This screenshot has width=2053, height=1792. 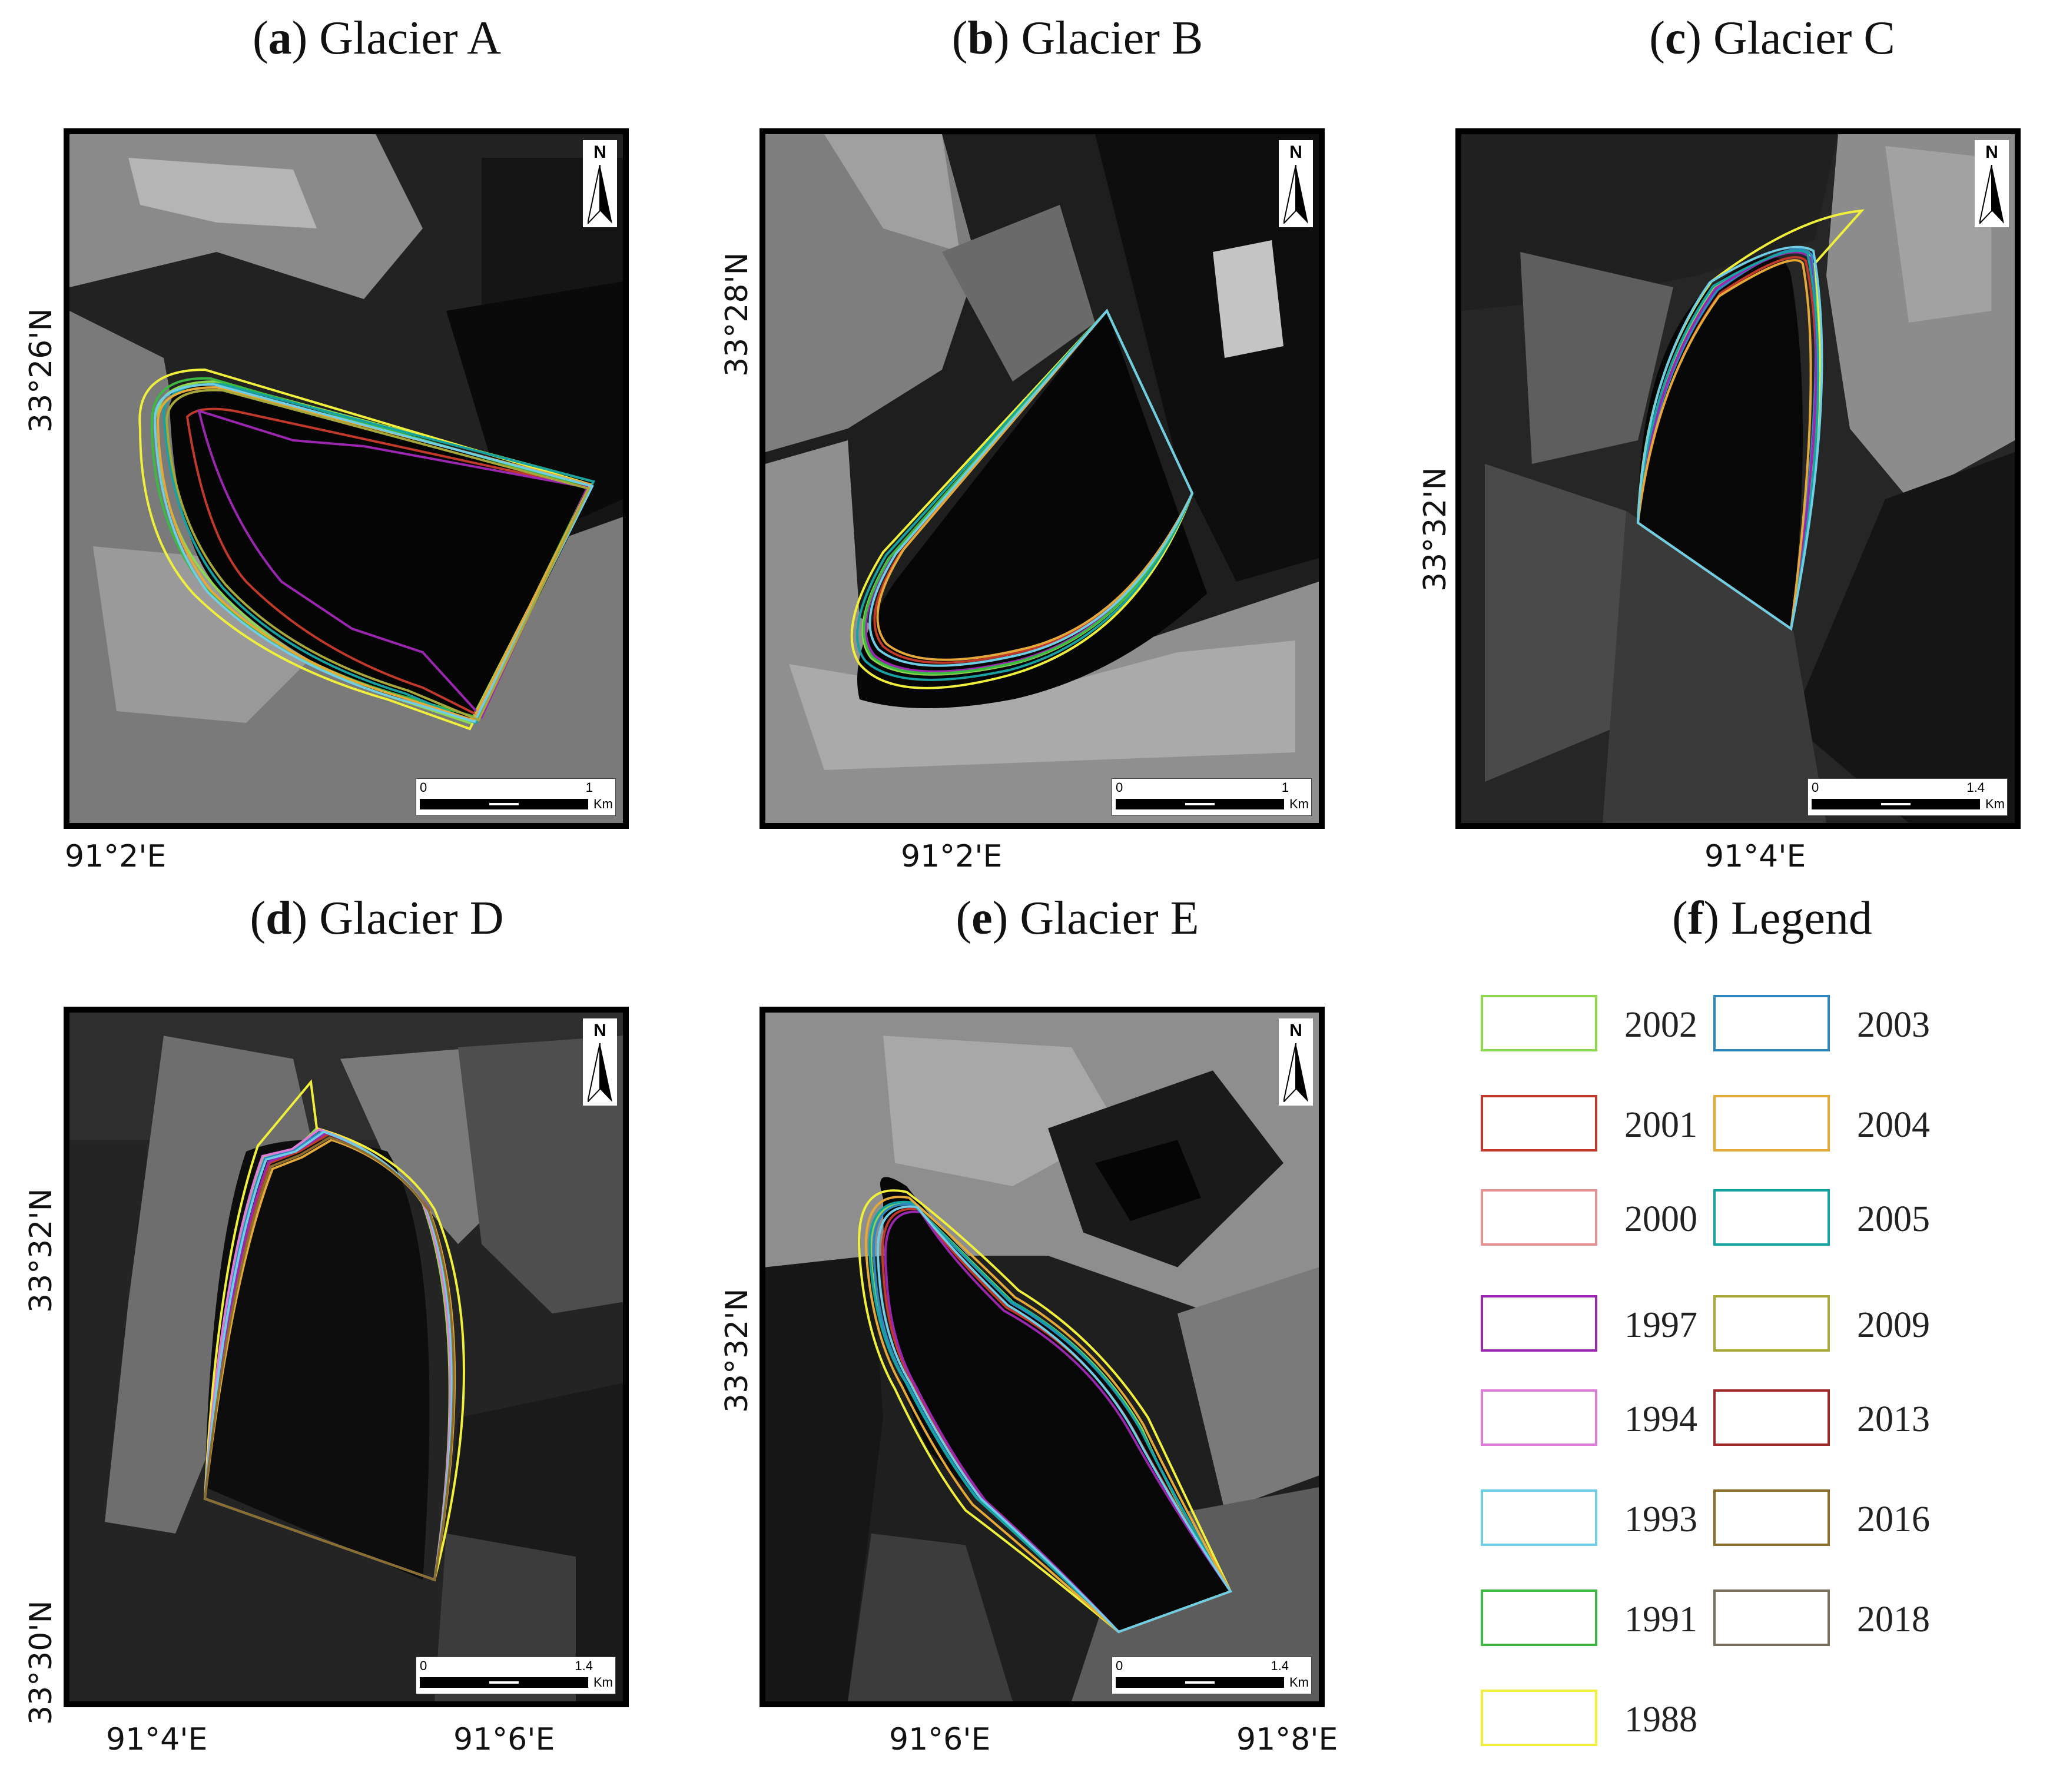 I want to click on legend-label: 1991, so click(x=1660, y=1619).